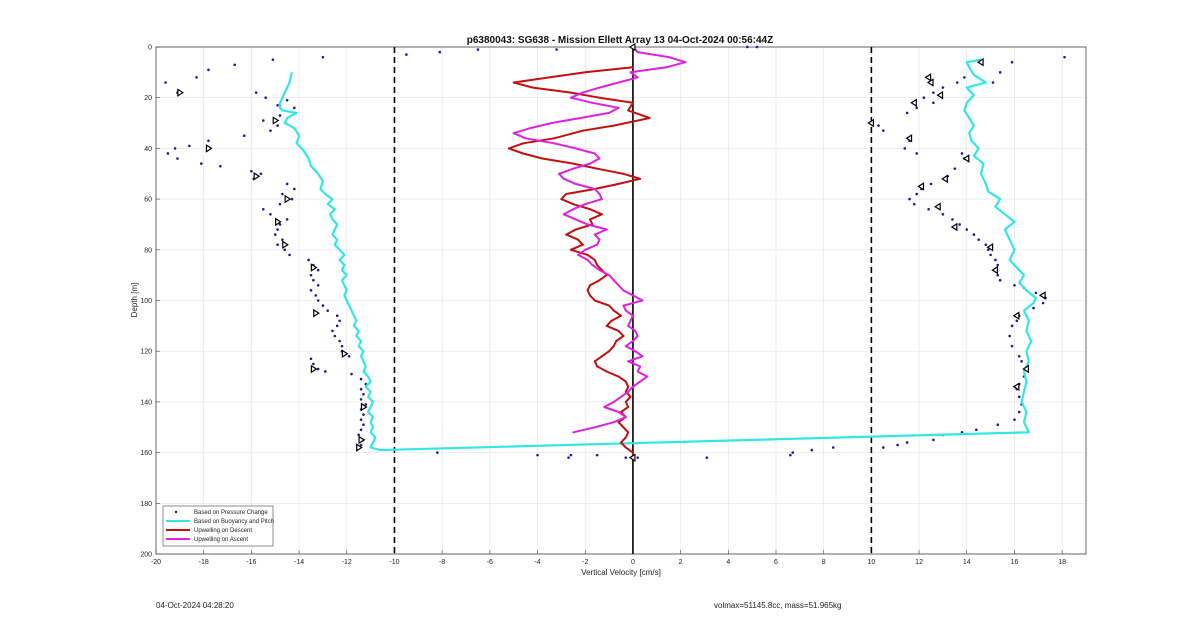 The height and width of the screenshot is (622, 1200). I want to click on y-tick-label: 80, so click(148, 250).